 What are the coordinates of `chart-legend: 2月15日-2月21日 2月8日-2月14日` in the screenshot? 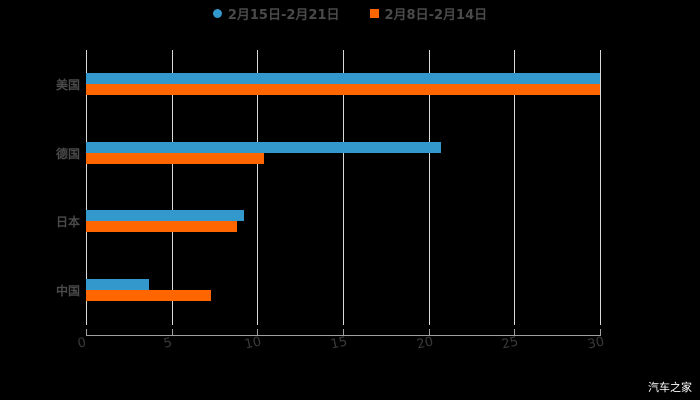 It's located at (350, 13).